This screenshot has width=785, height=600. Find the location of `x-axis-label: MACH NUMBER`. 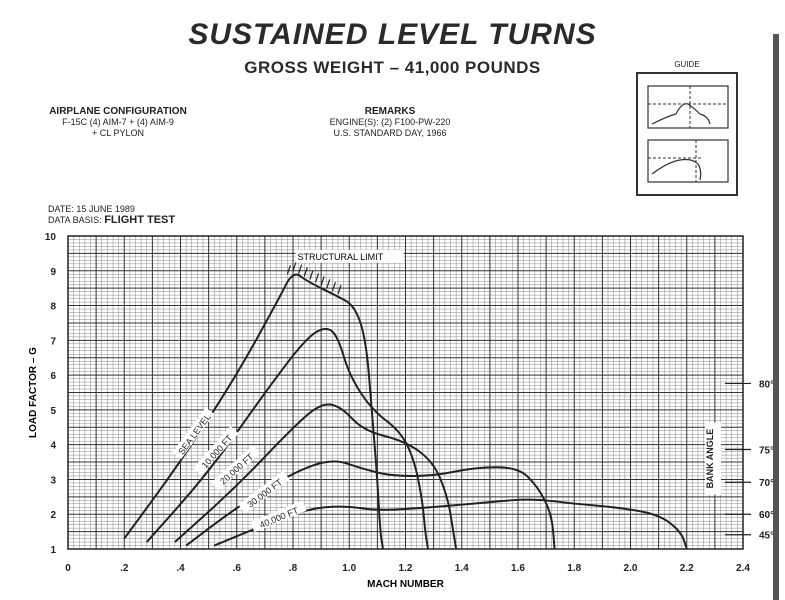

x-axis-label: MACH NUMBER is located at coordinates (405, 584).